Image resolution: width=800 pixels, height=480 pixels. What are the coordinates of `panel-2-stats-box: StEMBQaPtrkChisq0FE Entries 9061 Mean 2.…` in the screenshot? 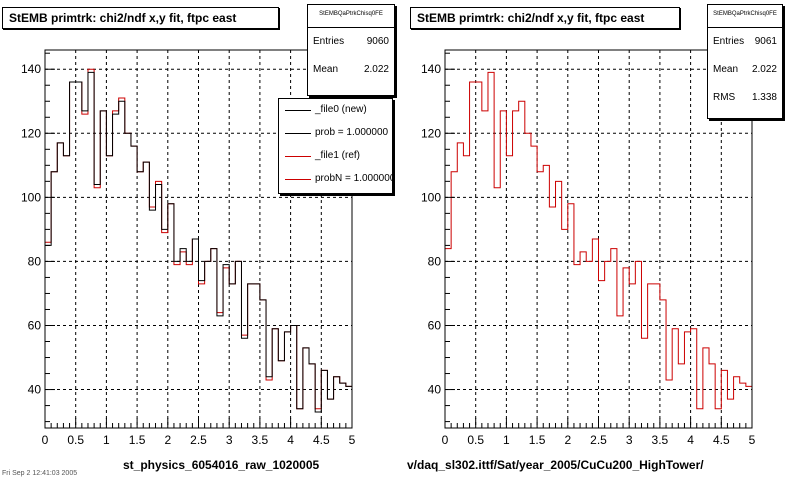 It's located at (745, 61).